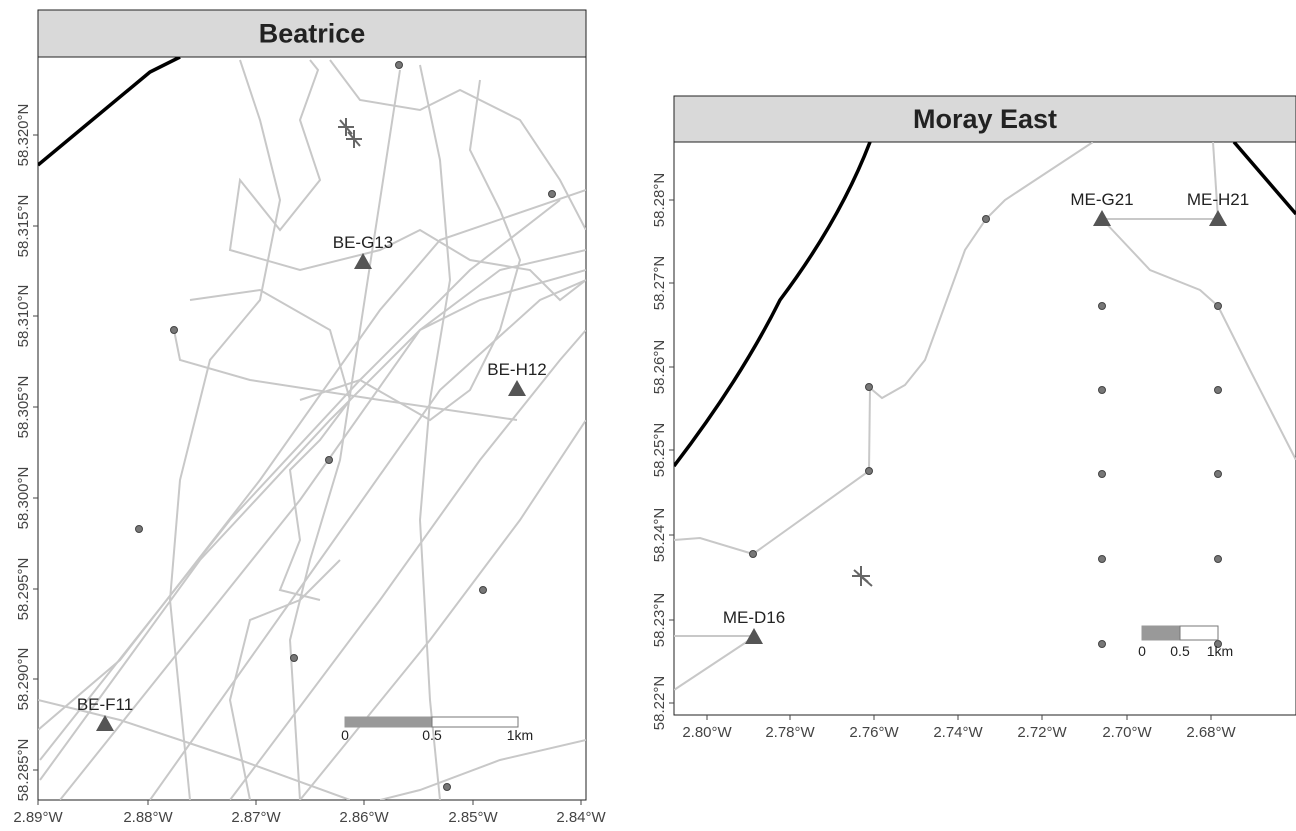  Describe the element at coordinates (363, 242) in the screenshot. I see `station-label: BE-G13` at that location.